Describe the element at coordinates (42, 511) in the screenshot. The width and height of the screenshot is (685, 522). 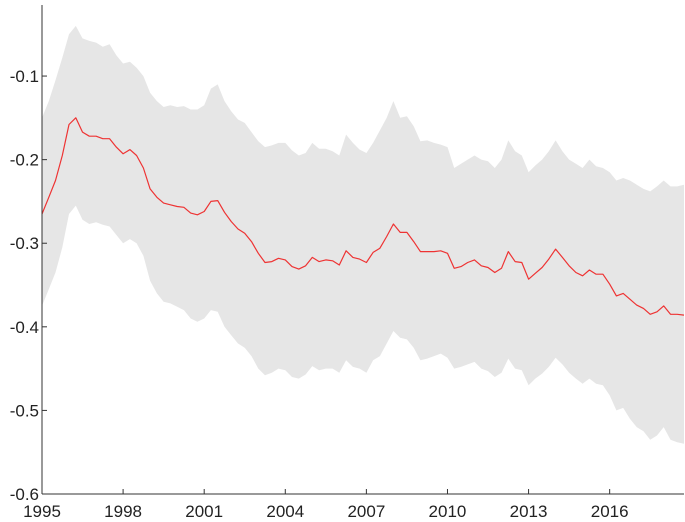
I see `x-tick-label: 1995` at that location.